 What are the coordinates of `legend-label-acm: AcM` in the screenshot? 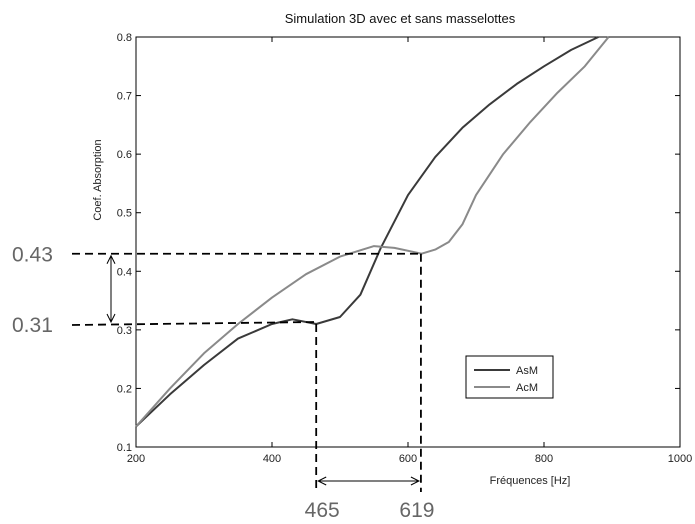 It's located at (527, 388).